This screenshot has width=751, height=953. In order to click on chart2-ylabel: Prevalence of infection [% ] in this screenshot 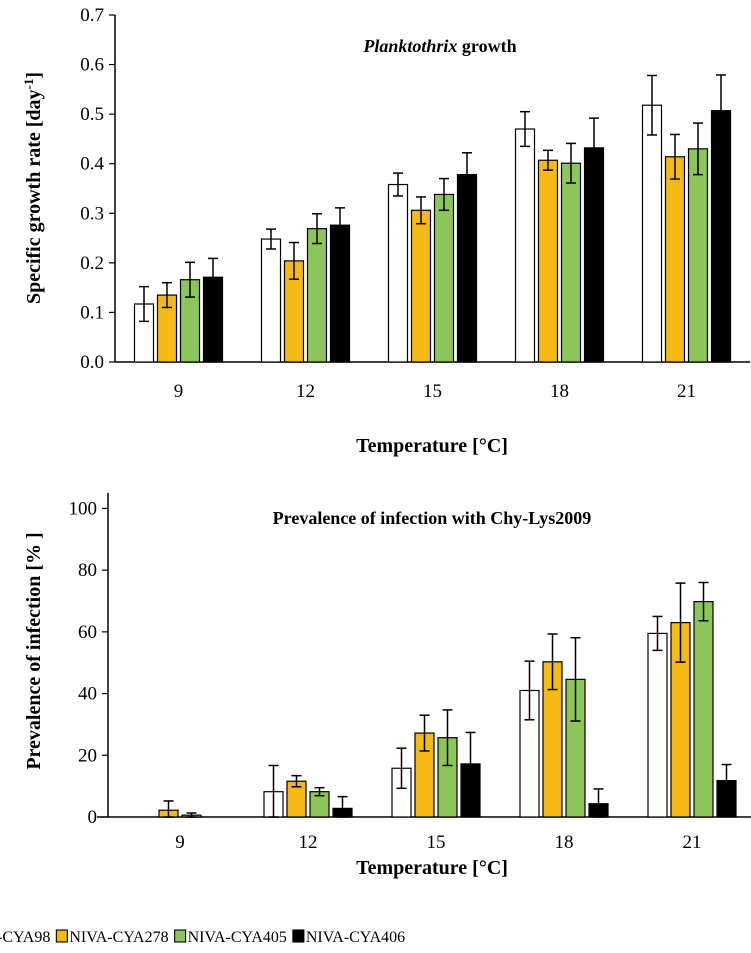, I will do `click(34, 650)`.